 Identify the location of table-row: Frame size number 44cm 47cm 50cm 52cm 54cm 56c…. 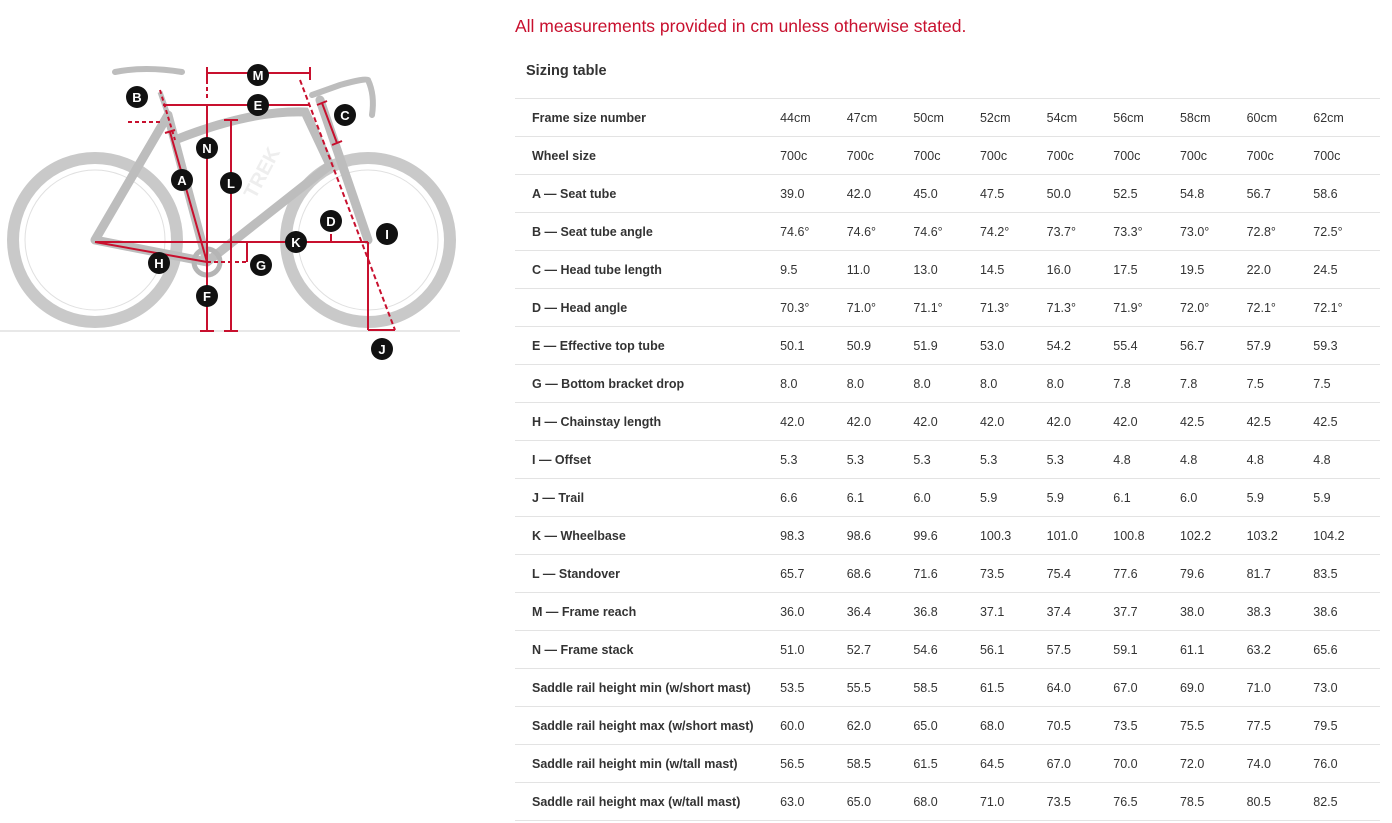
(947, 117).